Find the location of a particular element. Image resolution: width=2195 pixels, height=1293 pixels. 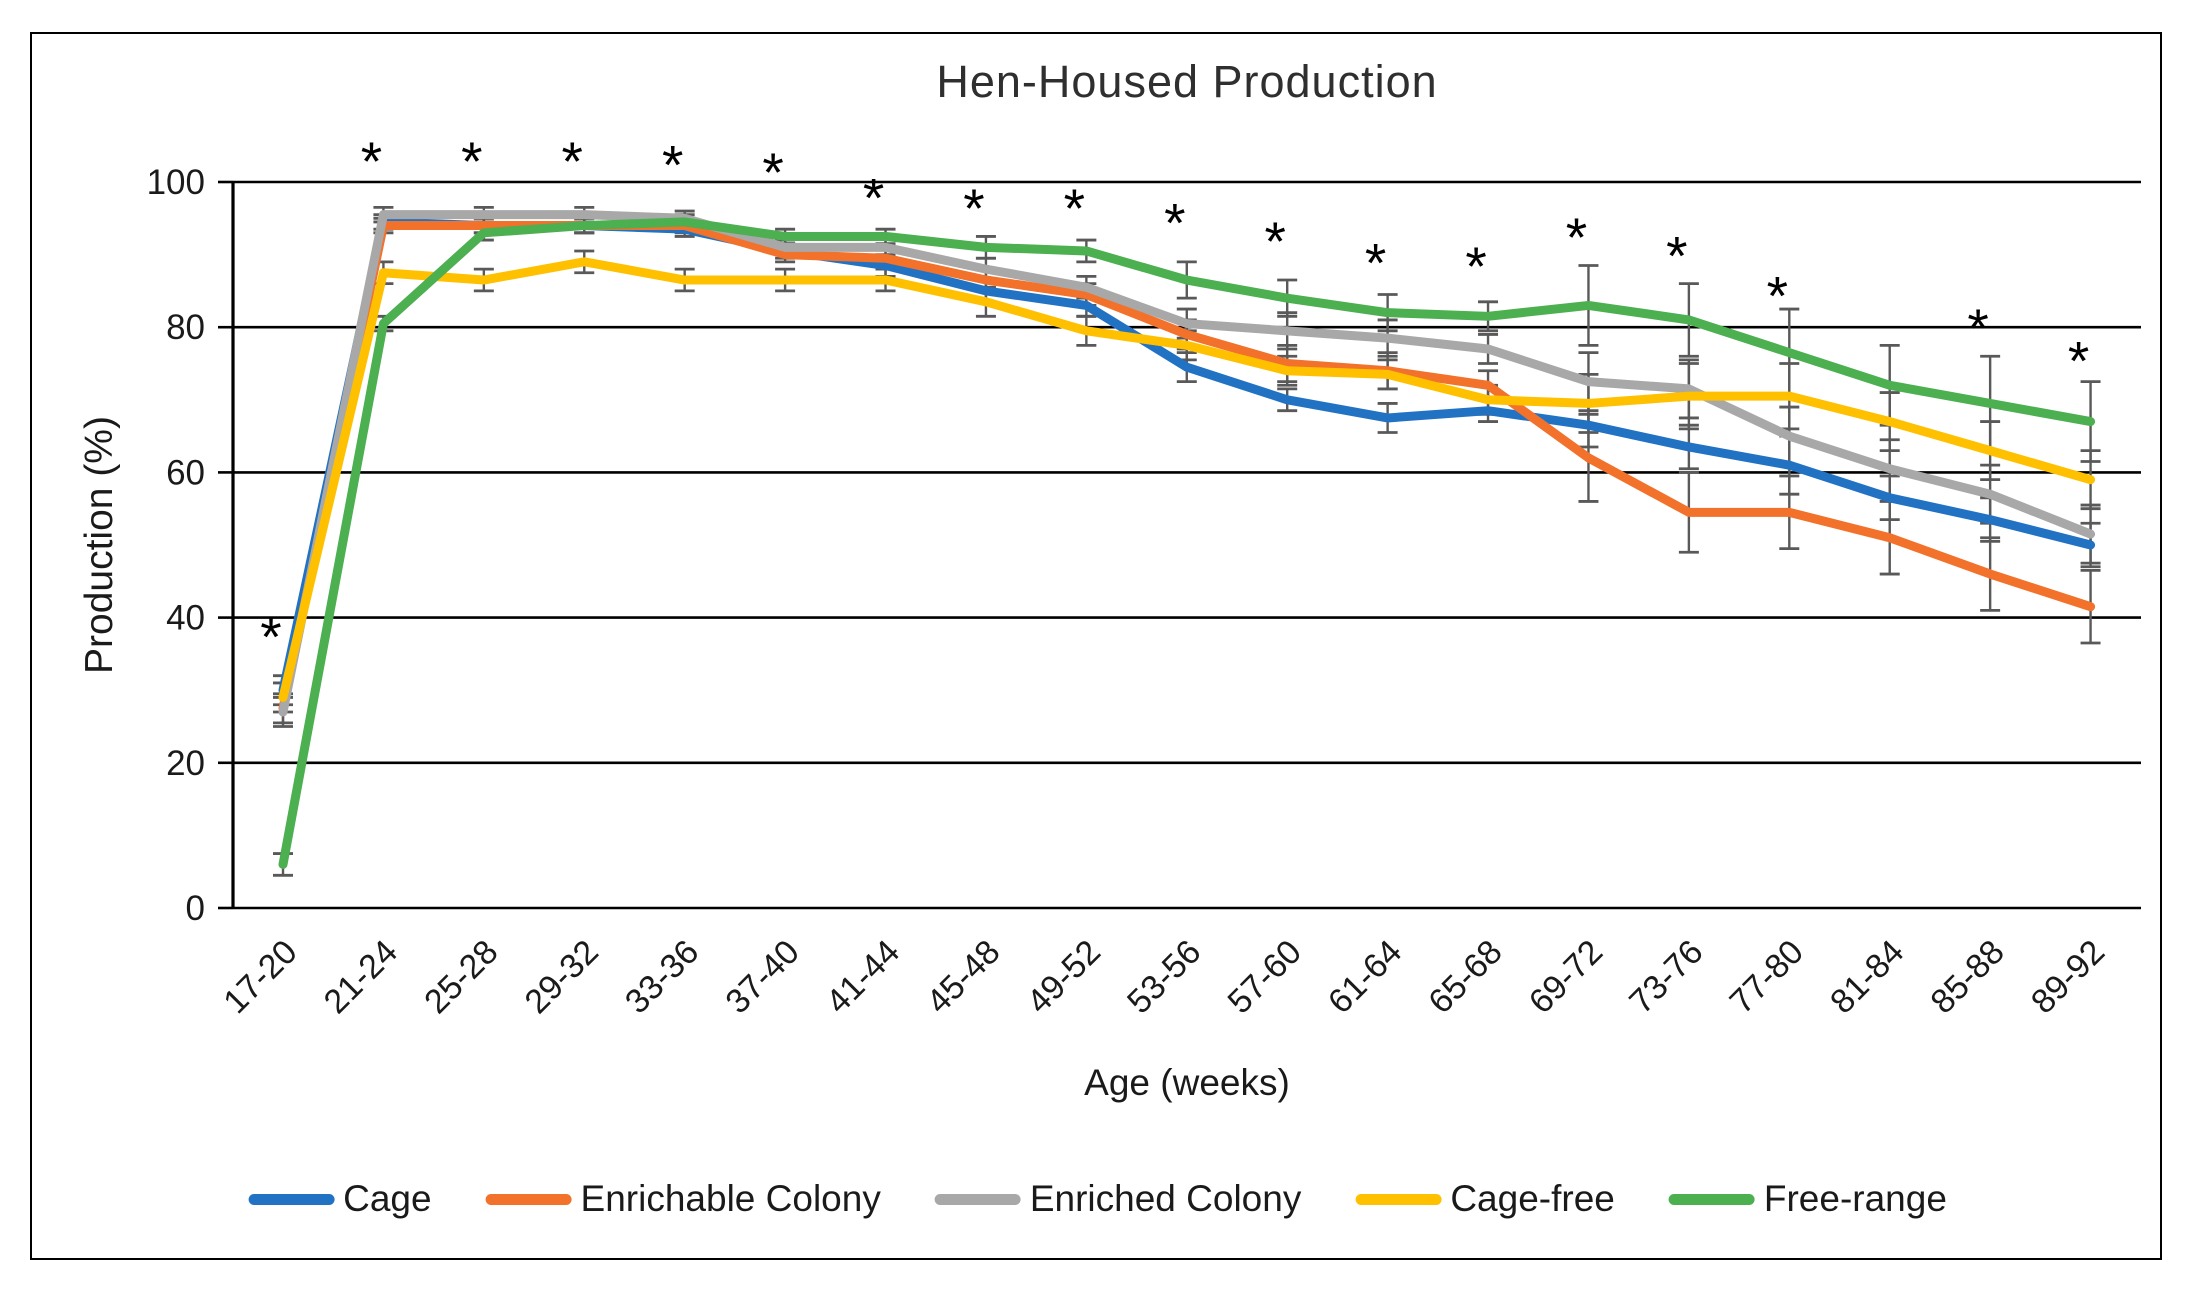

legend-label: Enrichable Colony is located at coordinates (730, 1198).